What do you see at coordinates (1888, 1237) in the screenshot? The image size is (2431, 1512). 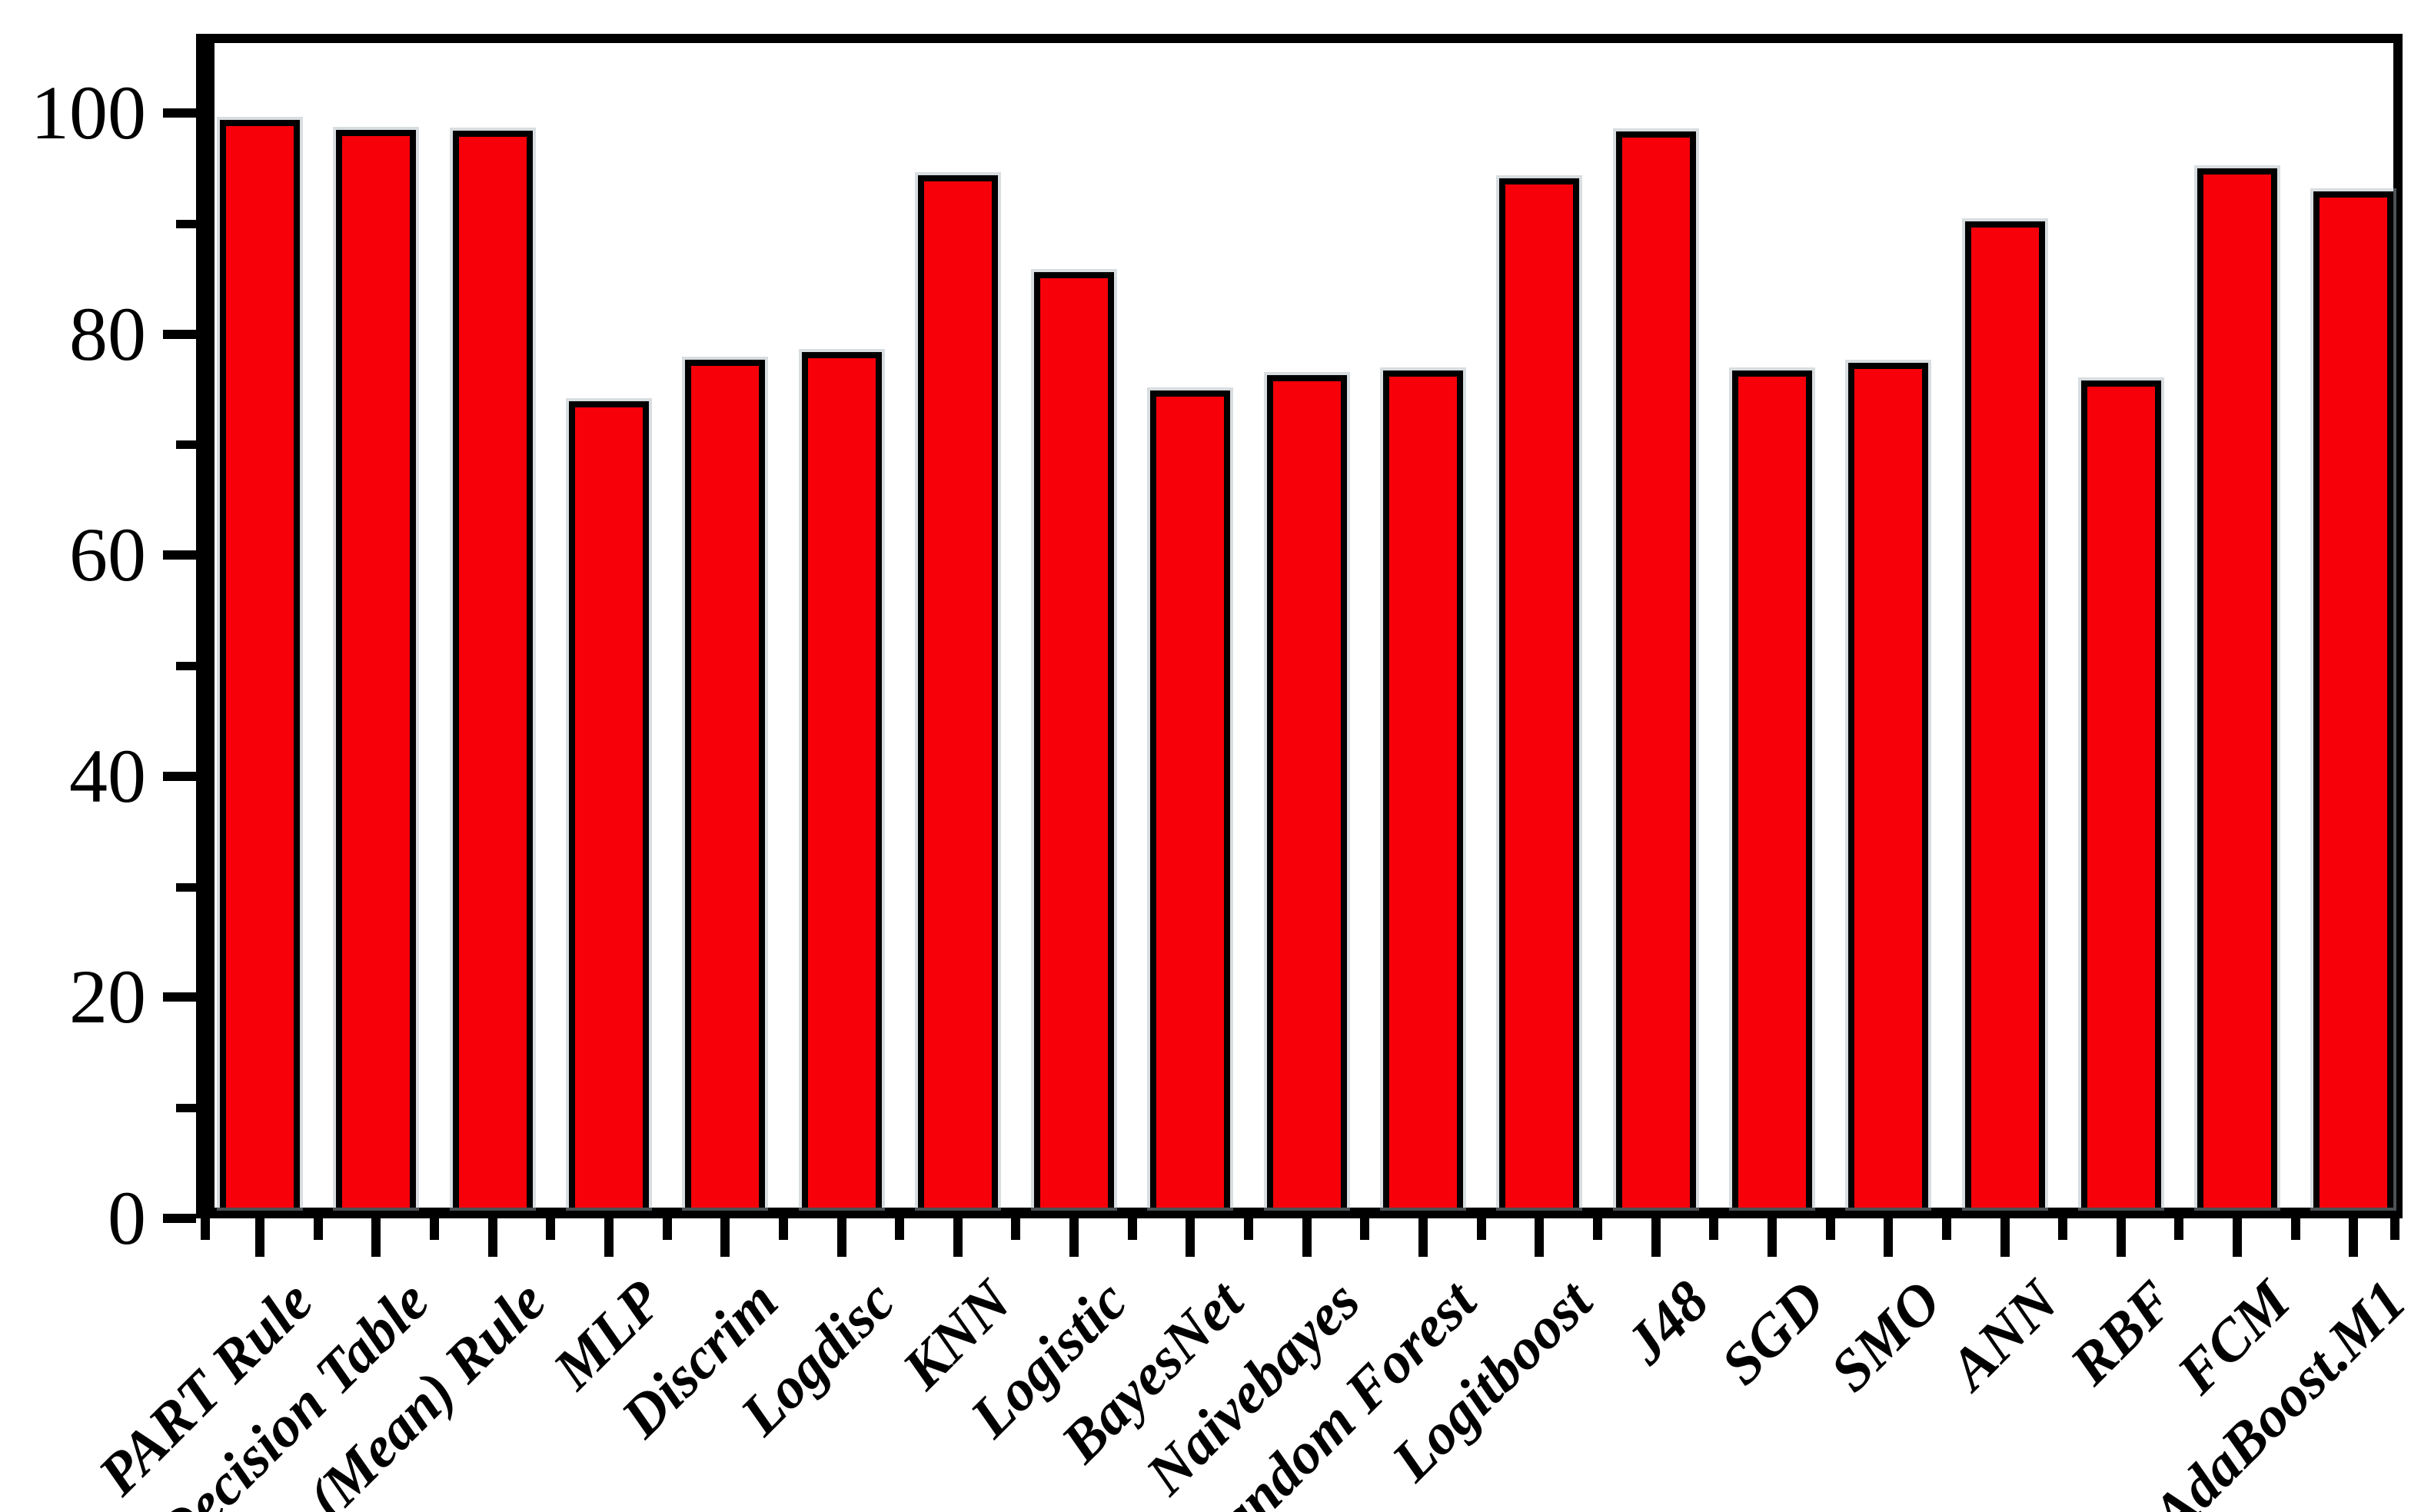 I see `x-major-tick-smo` at bounding box center [1888, 1237].